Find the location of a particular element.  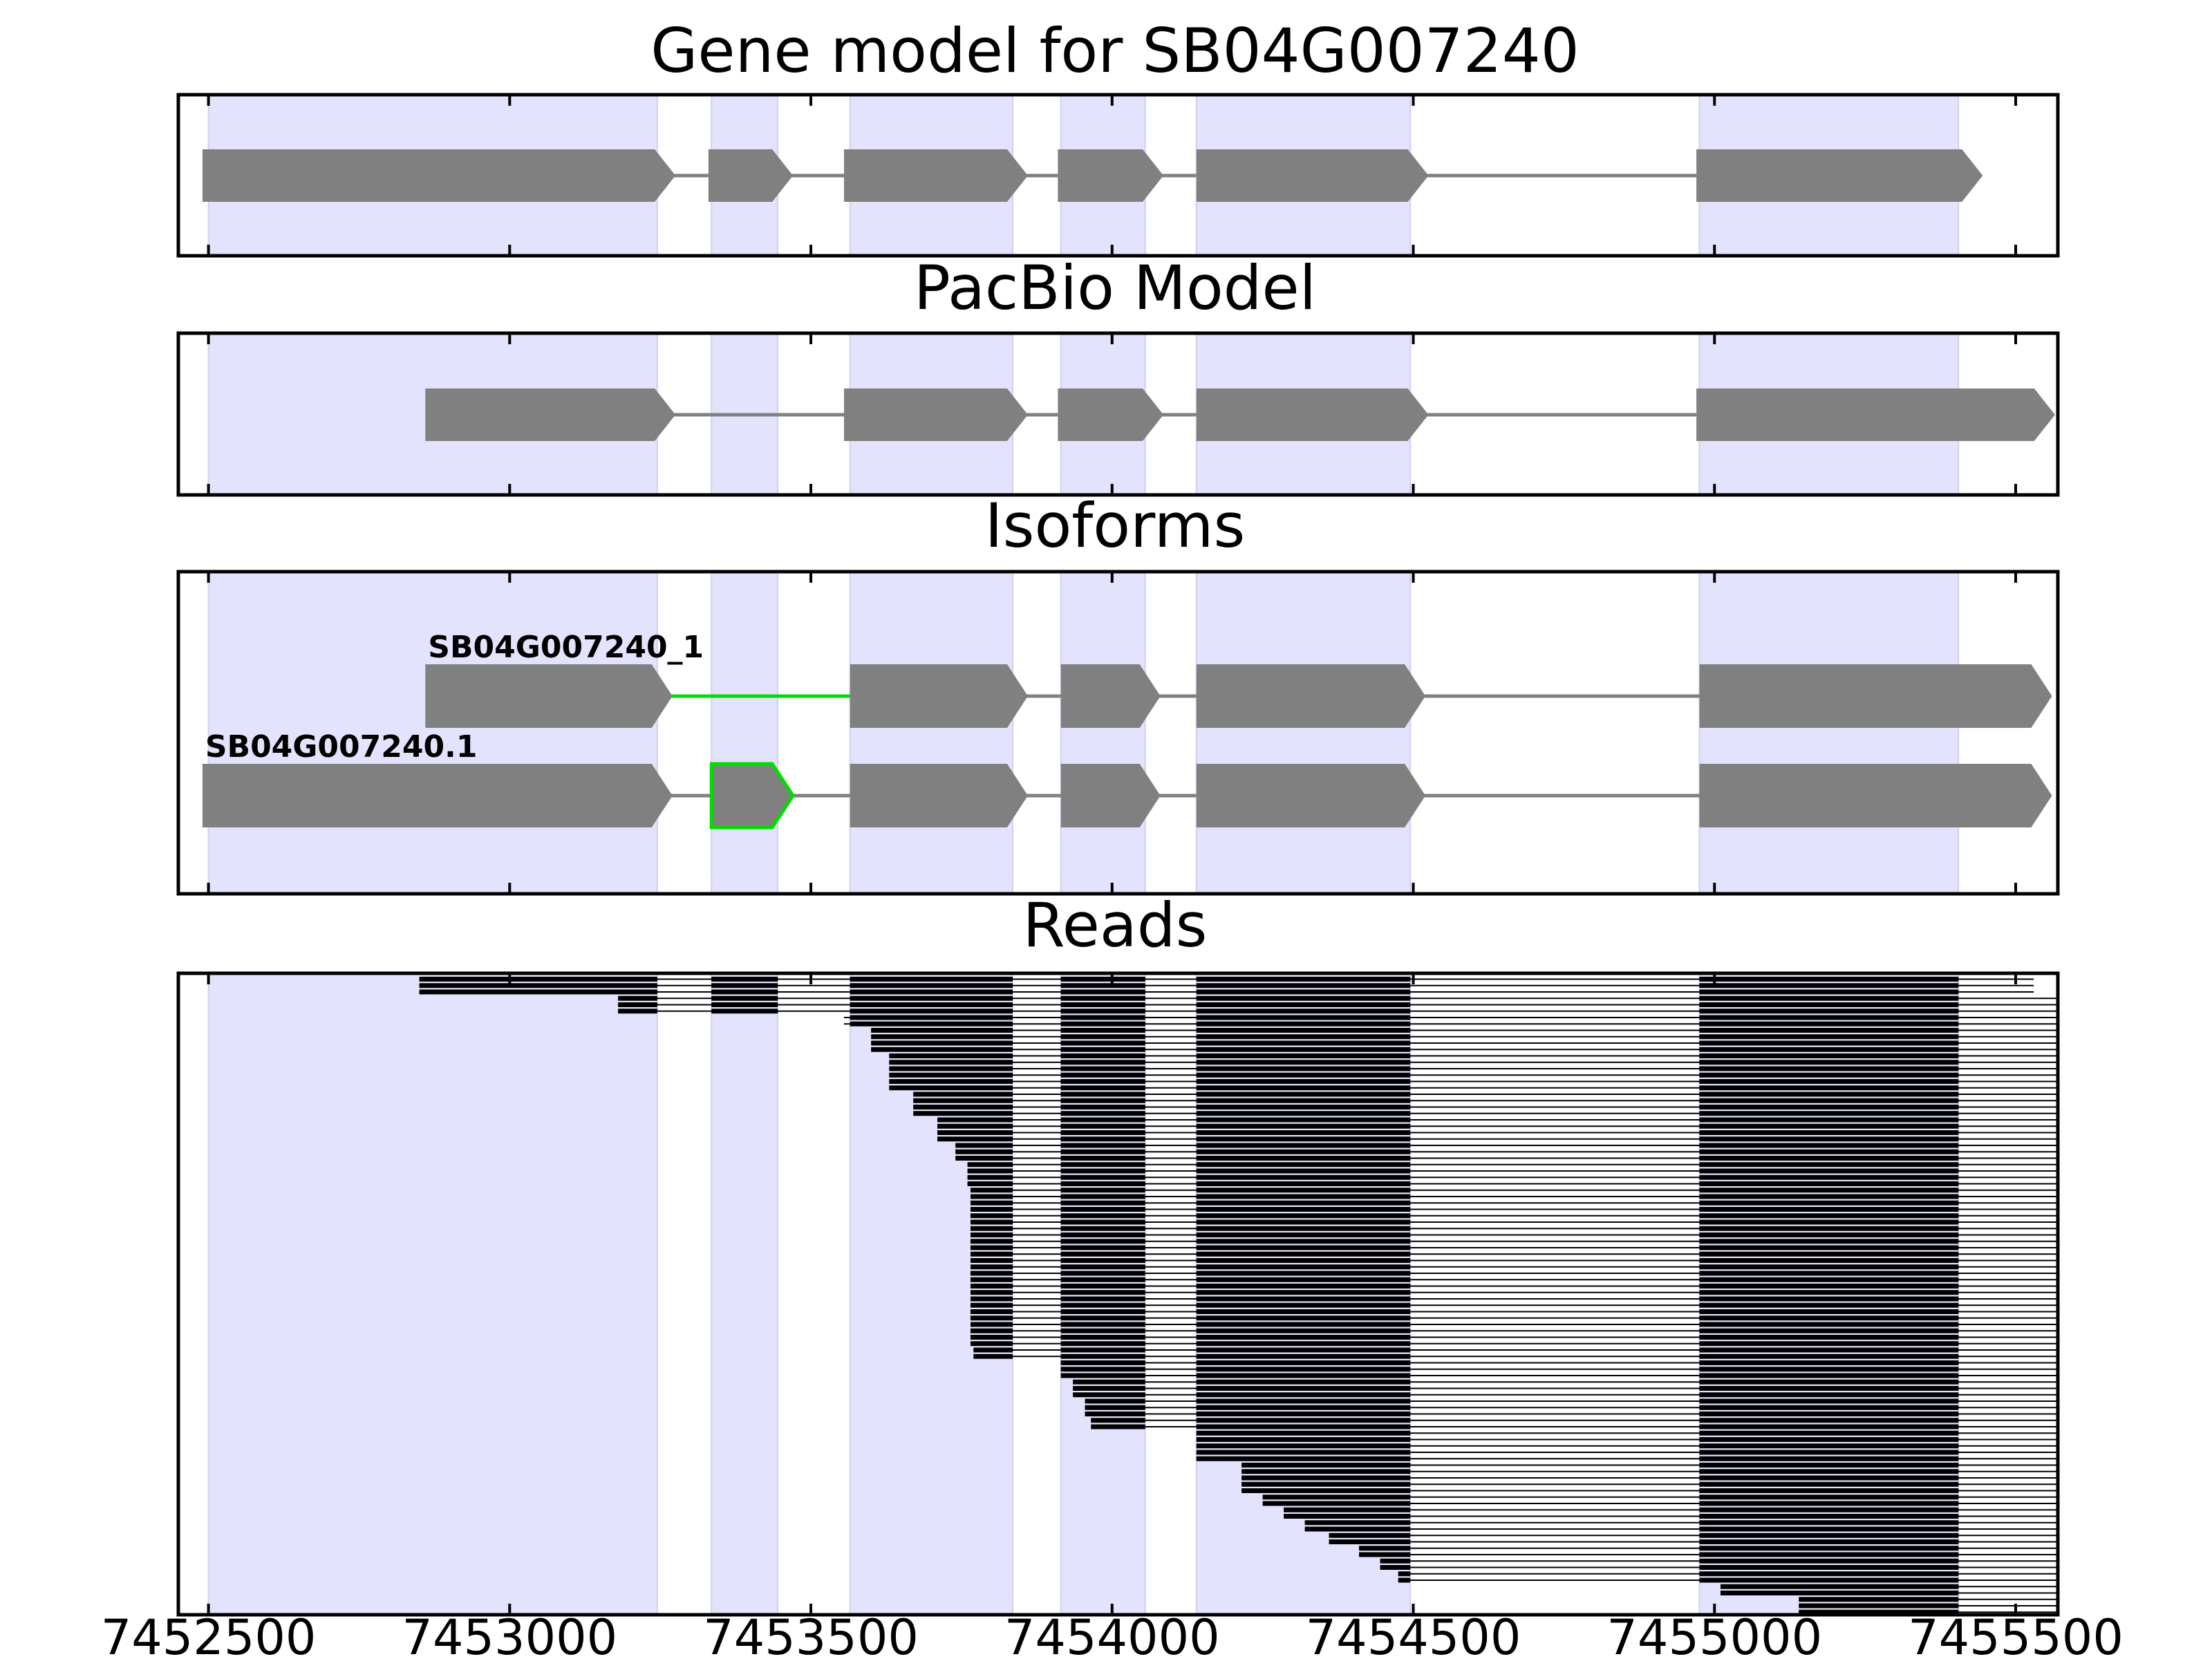

panel-pacbio-model-plot is located at coordinates (1118, 414).